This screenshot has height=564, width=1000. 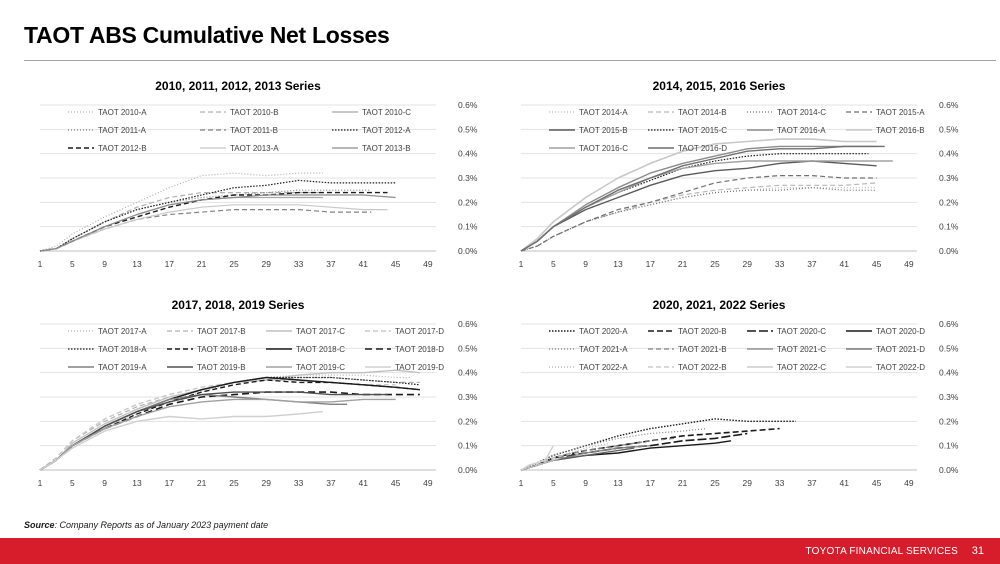 I want to click on legend-label: TAOT 2014-C, so click(x=801, y=112).